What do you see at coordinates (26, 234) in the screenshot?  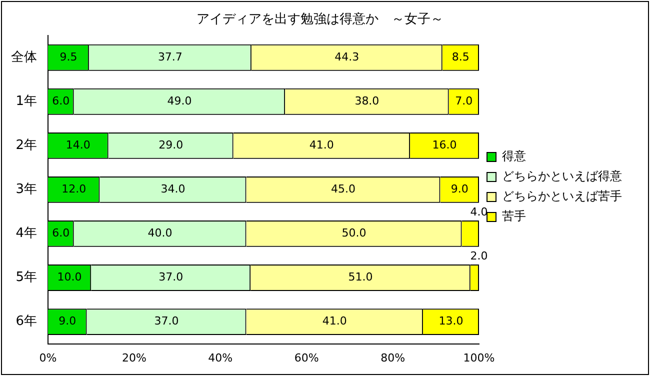 I see `y-tick-label: 4年` at bounding box center [26, 234].